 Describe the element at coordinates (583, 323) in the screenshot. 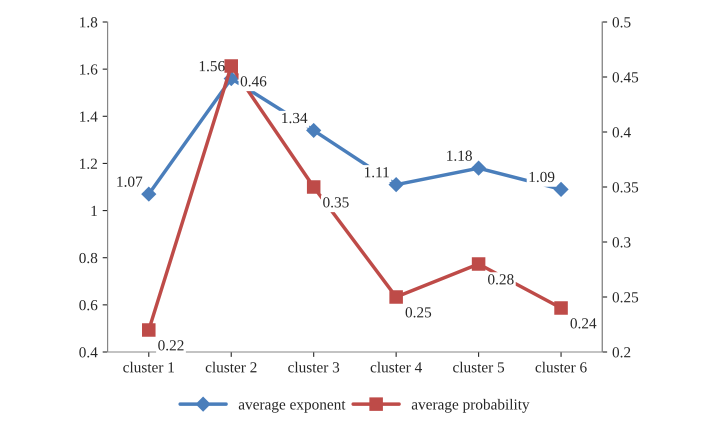

I see `data-label: 0.24` at that location.